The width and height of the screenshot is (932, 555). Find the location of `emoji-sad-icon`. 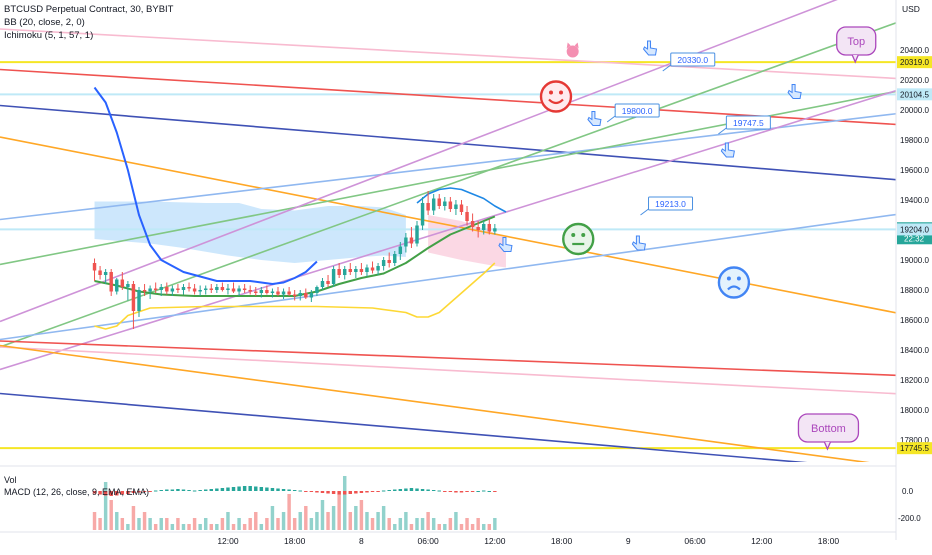

emoji-sad-icon is located at coordinates (734, 282).